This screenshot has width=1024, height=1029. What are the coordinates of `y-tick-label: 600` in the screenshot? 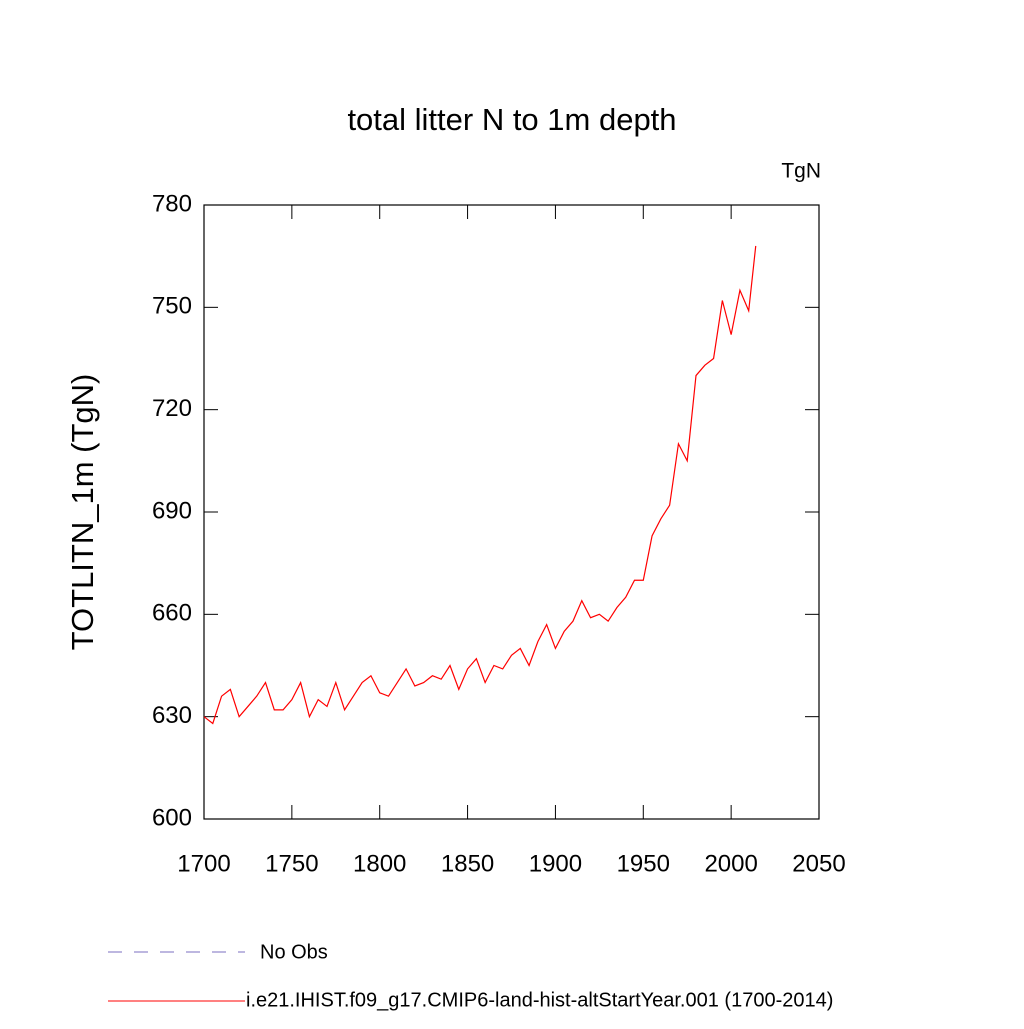 It's located at (172, 817).